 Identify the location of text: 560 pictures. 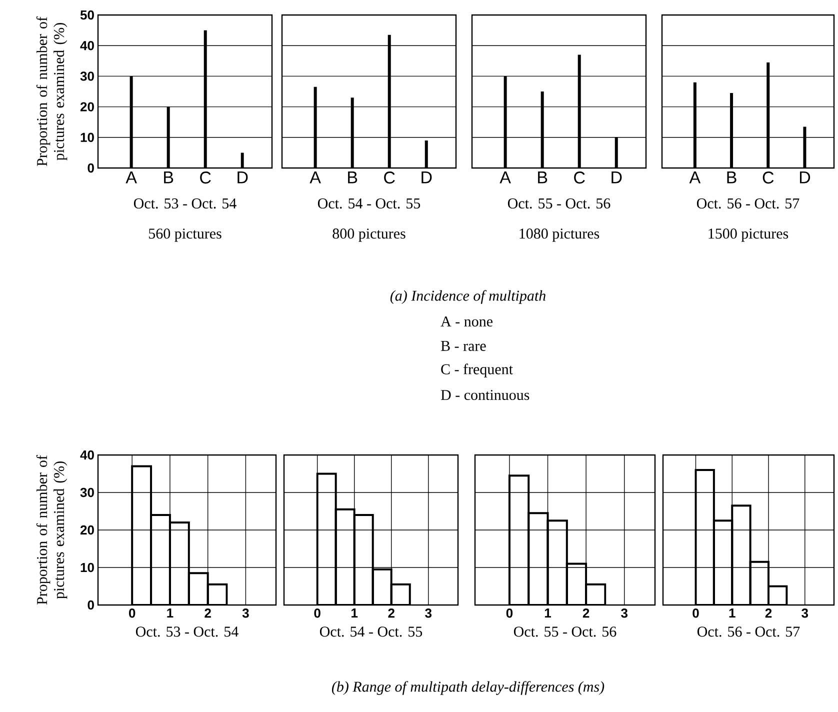
(185, 235).